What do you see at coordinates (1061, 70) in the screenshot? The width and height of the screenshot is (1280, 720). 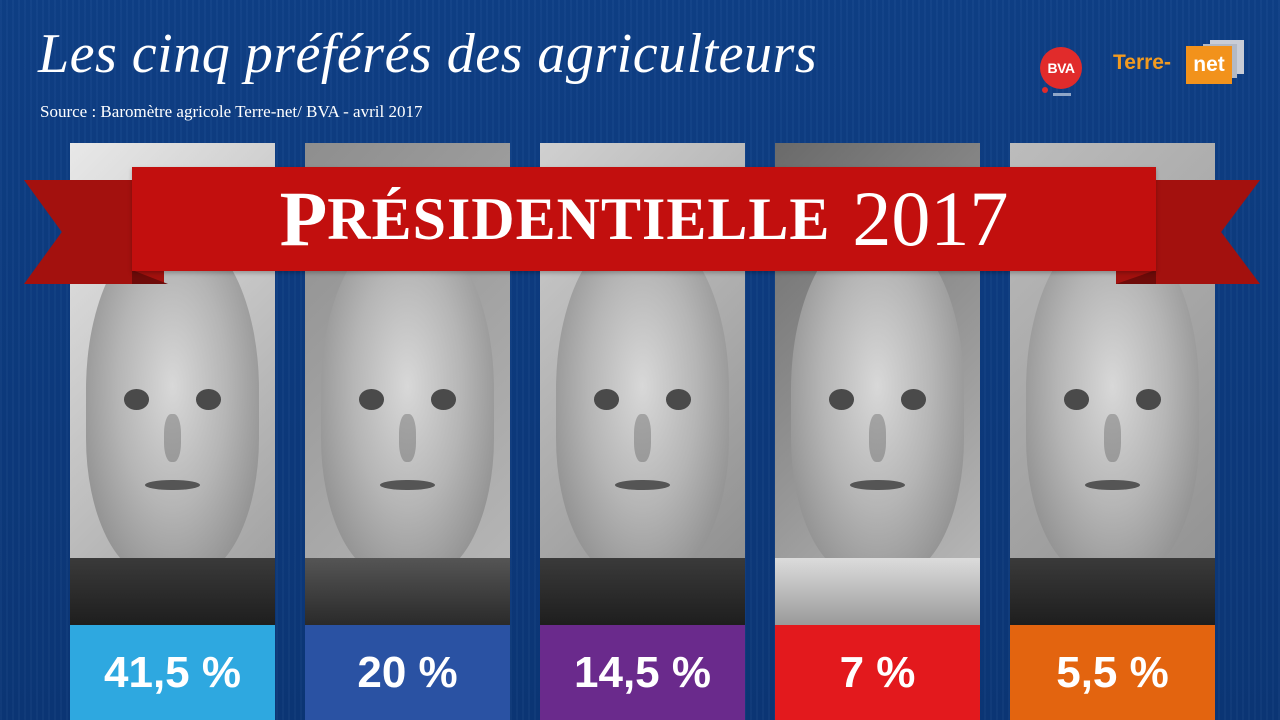 I see `bva-logo: BVA` at bounding box center [1061, 70].